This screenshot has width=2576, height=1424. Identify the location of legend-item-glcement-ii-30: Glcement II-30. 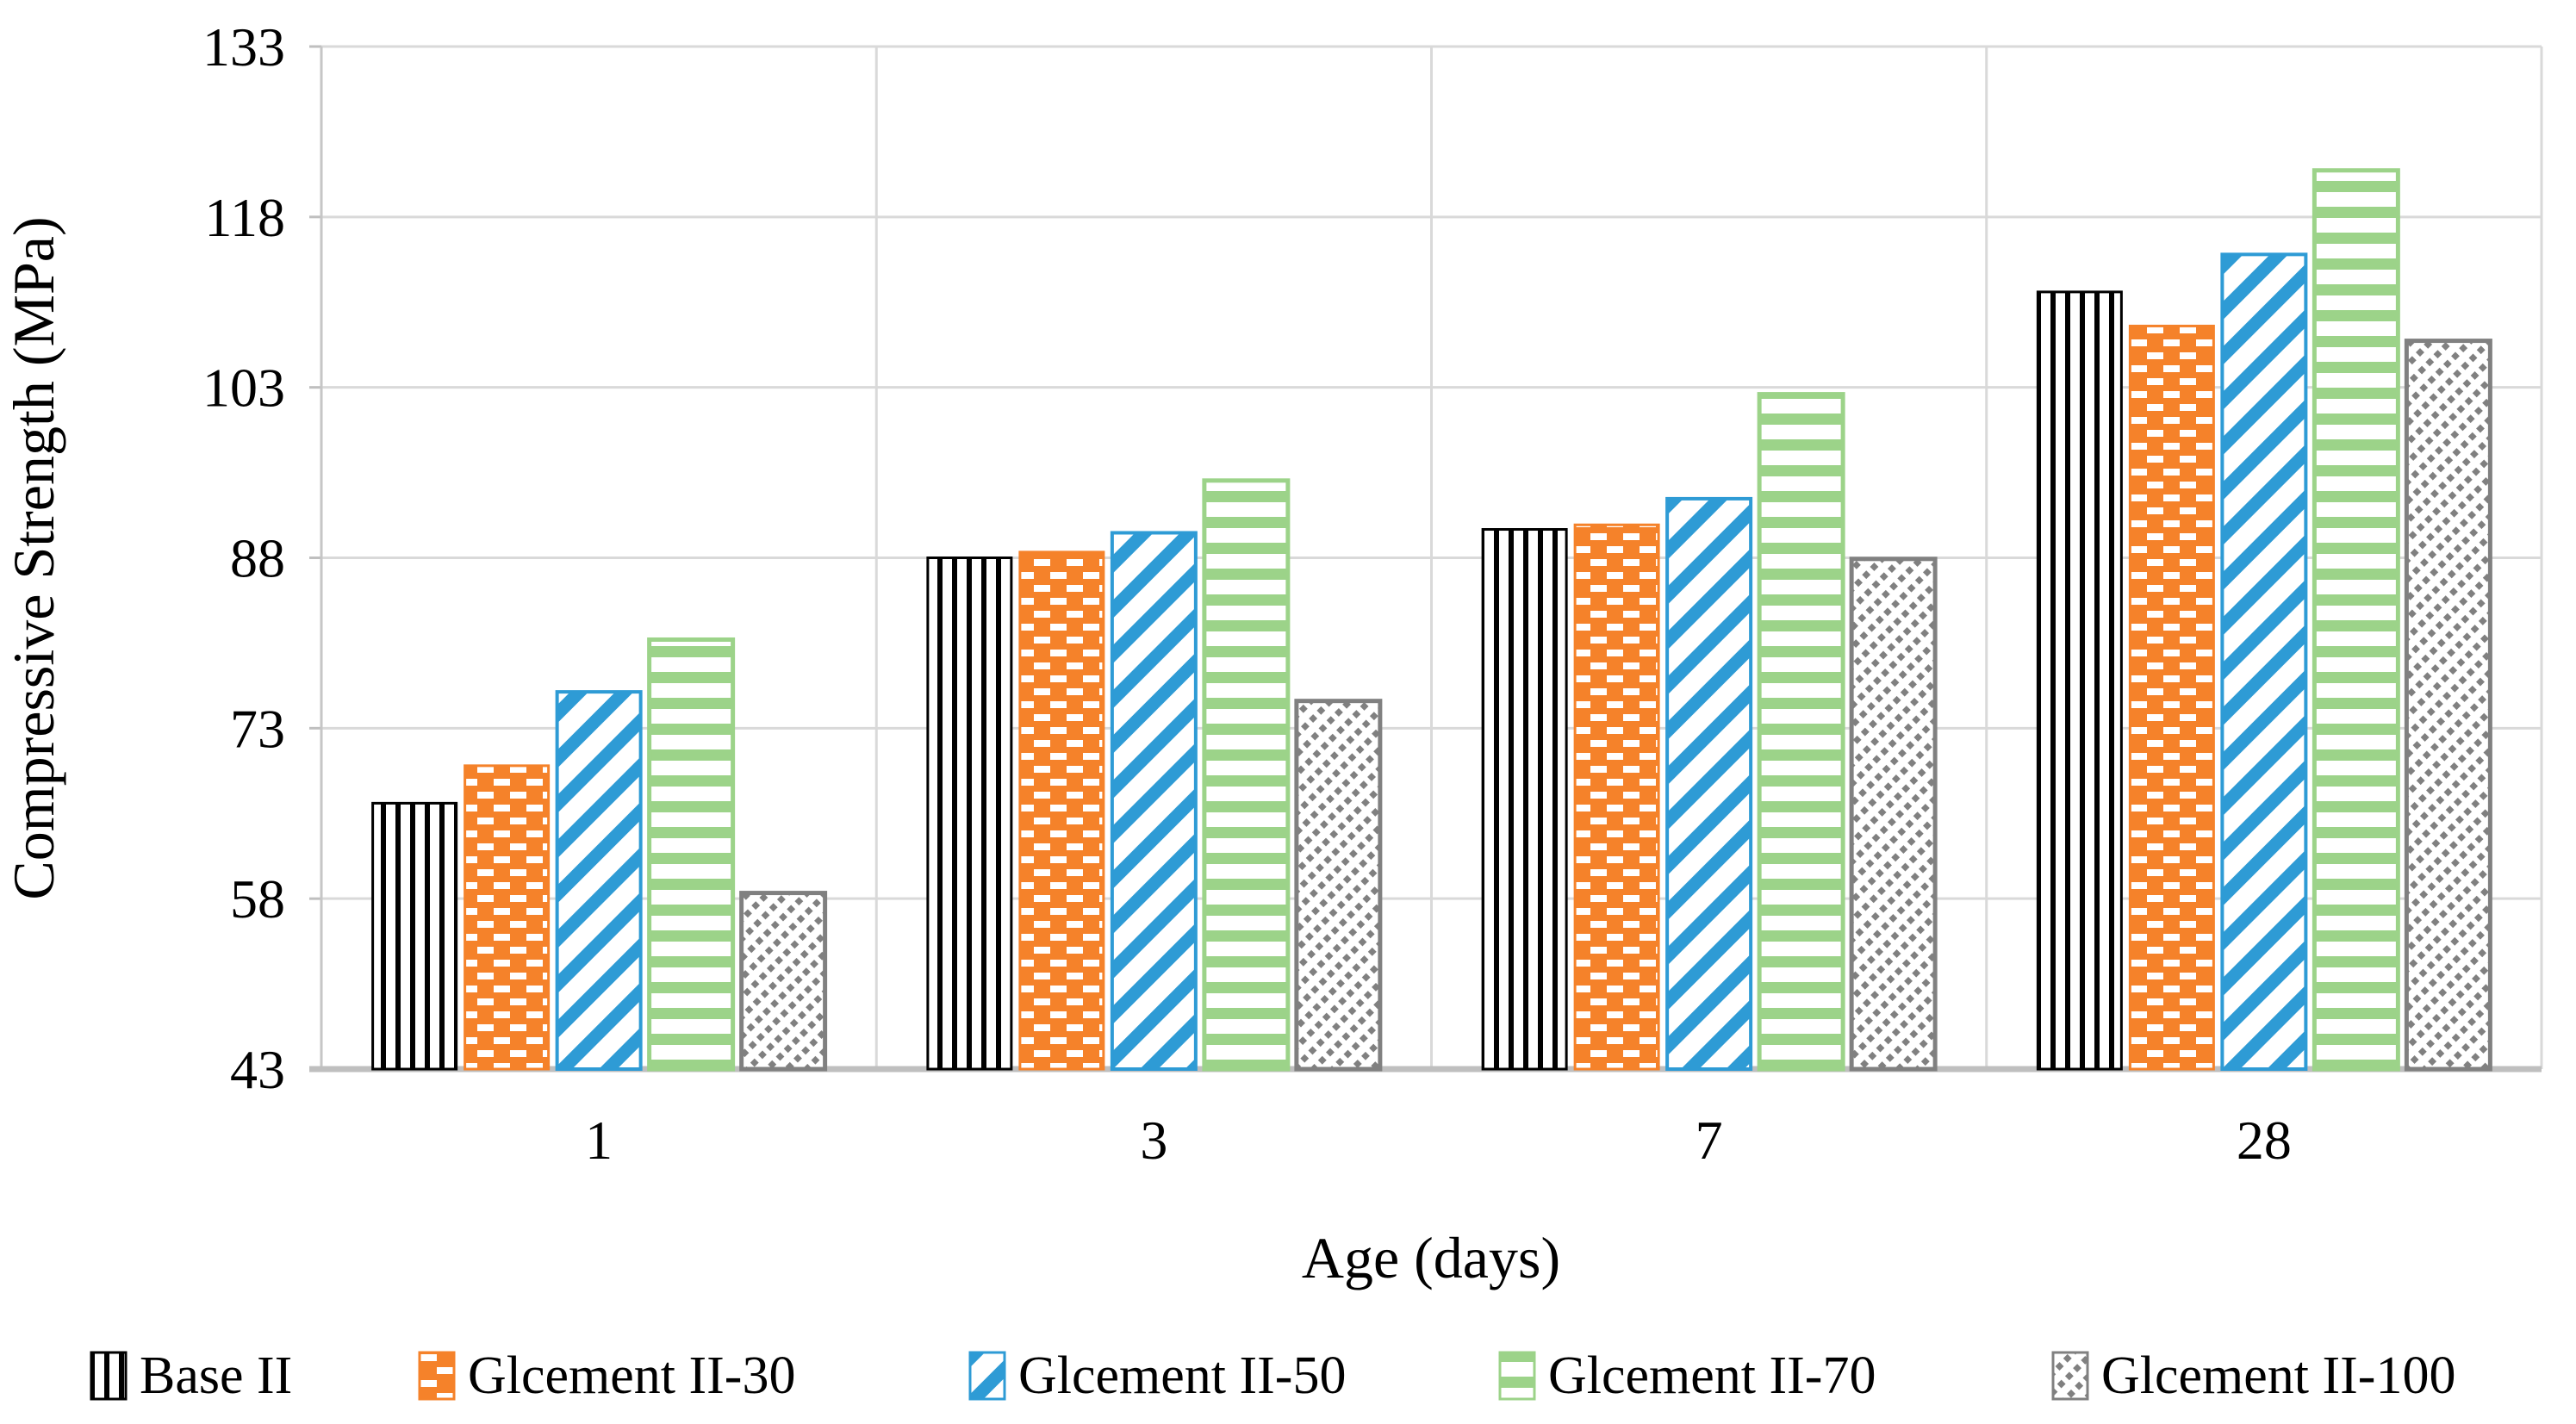
(607, 1376).